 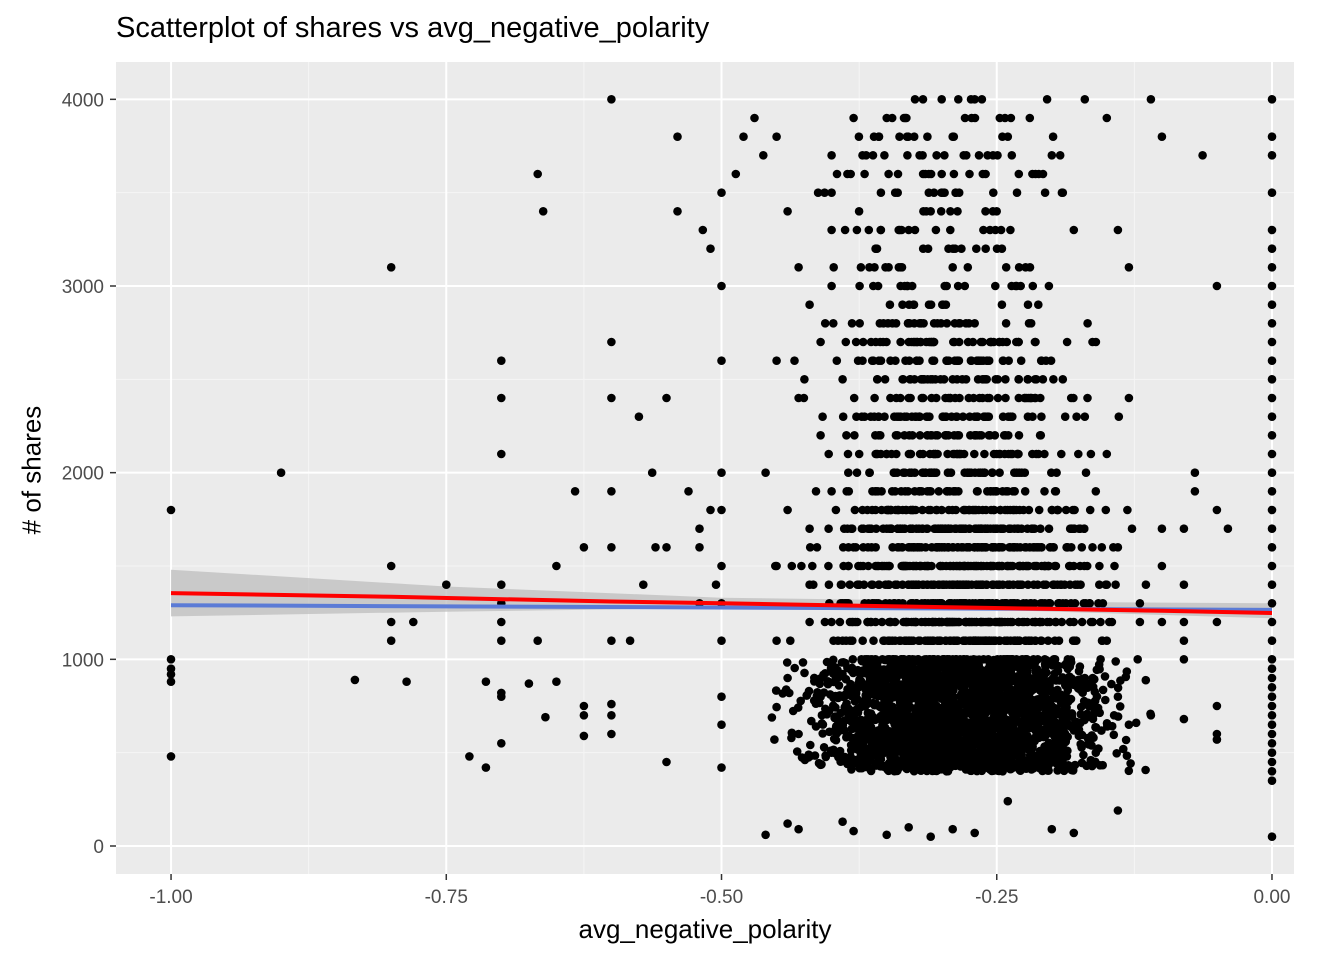 What do you see at coordinates (170, 897) in the screenshot?
I see `x-tick-label: -1.00` at bounding box center [170, 897].